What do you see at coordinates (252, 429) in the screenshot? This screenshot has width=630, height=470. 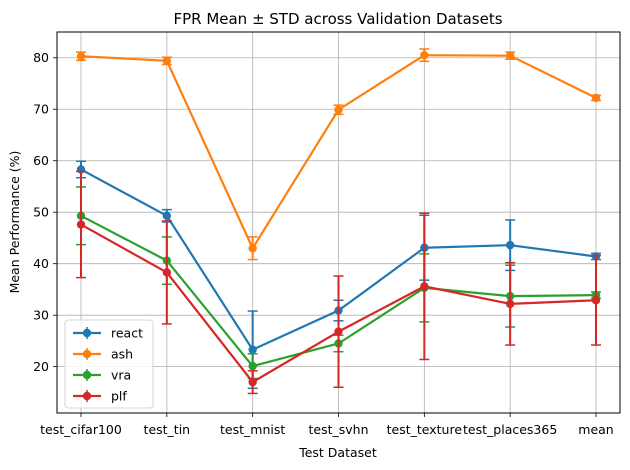 I see `x-tick-label: test_mnist` at bounding box center [252, 429].